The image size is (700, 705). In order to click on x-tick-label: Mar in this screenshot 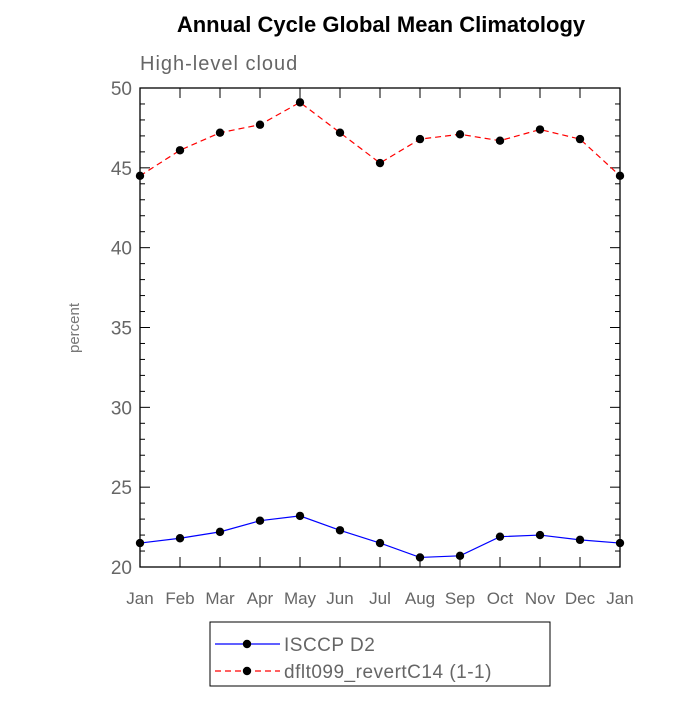, I will do `click(220, 598)`.